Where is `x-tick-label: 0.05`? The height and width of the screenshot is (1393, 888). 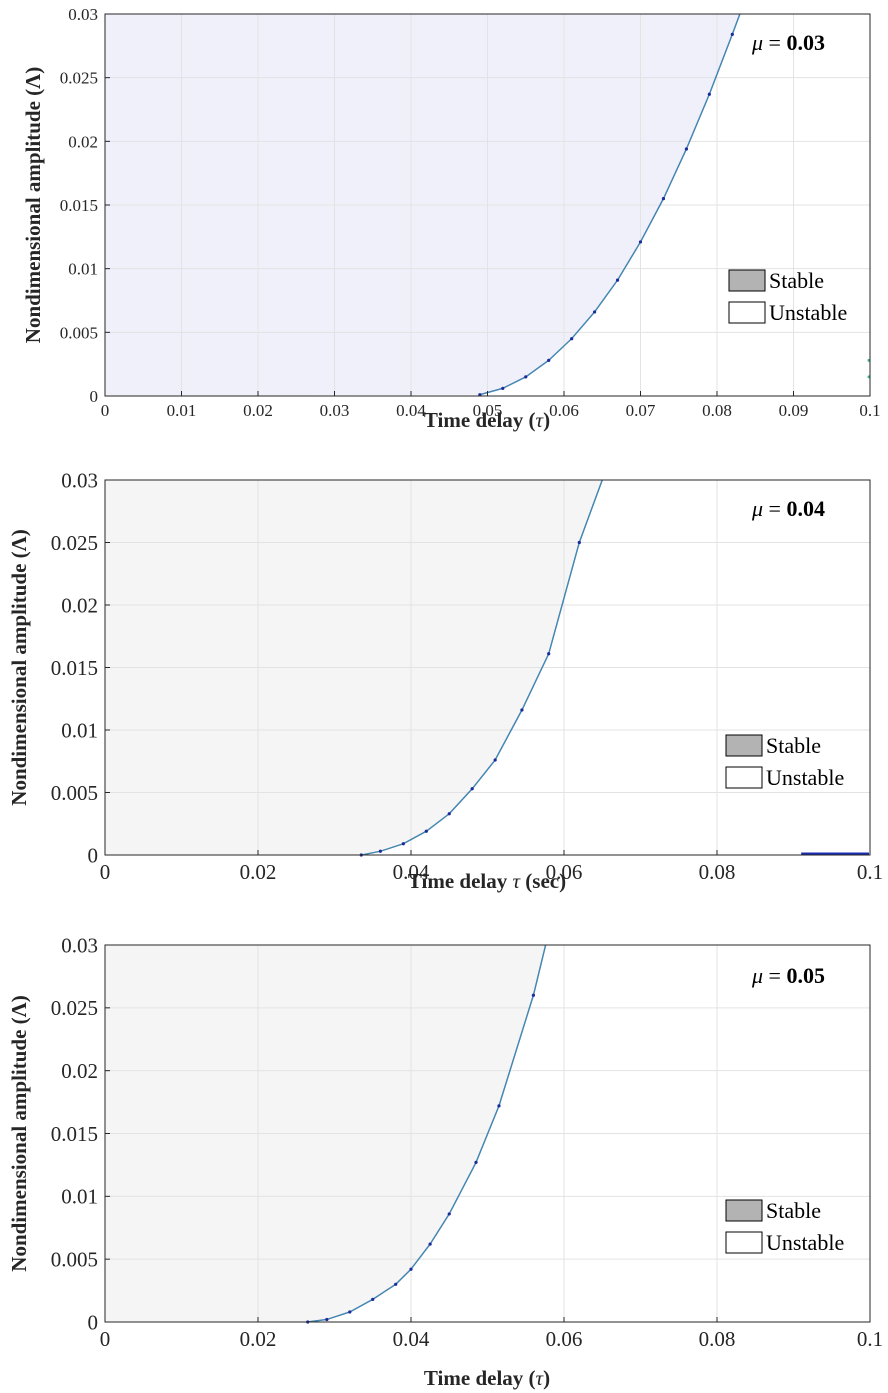 x-tick-label: 0.05 is located at coordinates (488, 410).